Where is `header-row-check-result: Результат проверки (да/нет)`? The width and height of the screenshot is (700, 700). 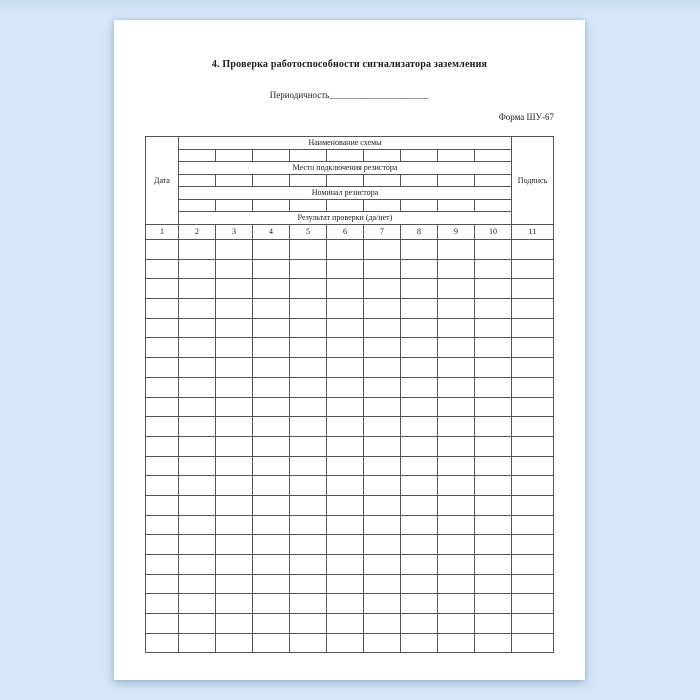
header-row-check-result: Результат проверки (да/нет) is located at coordinates (350, 218).